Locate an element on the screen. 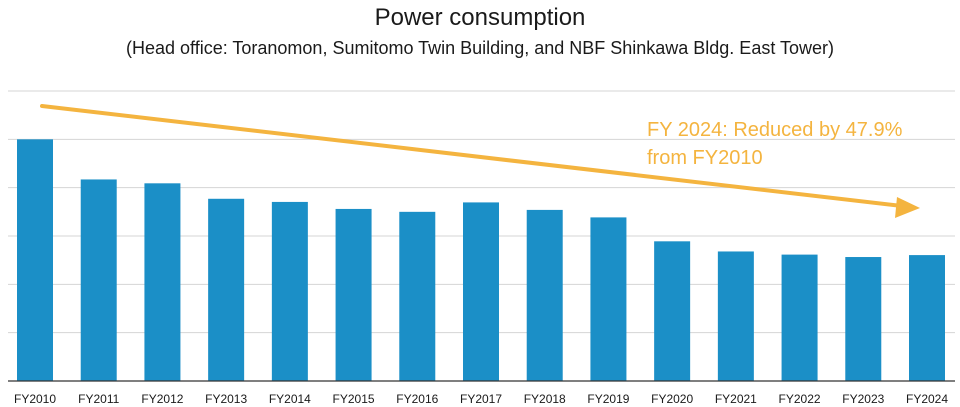  x-tick-label: FY2015 is located at coordinates (354, 399).